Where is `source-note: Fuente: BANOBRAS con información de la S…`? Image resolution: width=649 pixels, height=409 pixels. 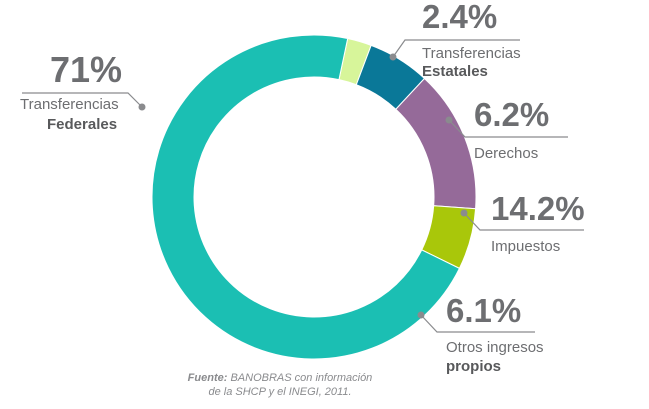
source-note: Fuente: BANOBRAS con información de la S… is located at coordinates (280, 385).